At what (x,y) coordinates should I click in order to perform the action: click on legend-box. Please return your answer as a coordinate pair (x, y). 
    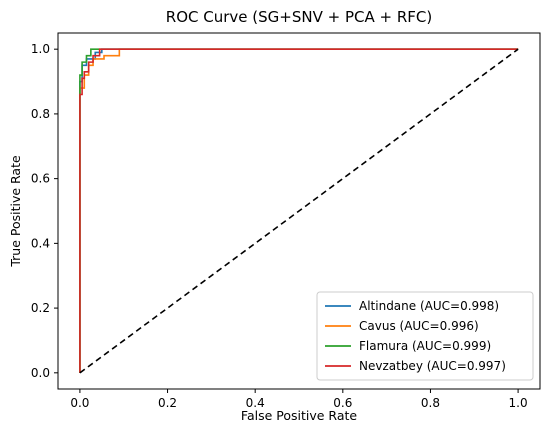
    Looking at the image, I should click on (425, 336).